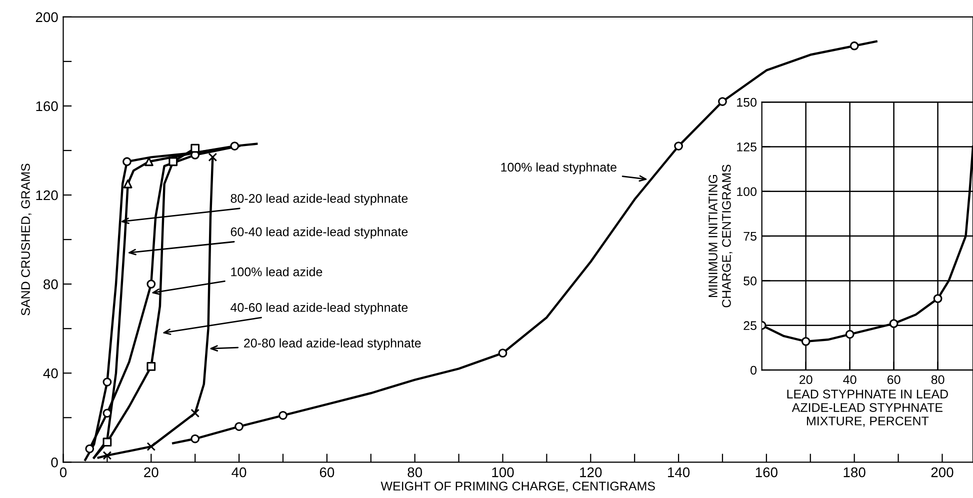  What do you see at coordinates (26, 240) in the screenshot?
I see `y-axis-title: SAND CRUSHED, GRAMS` at bounding box center [26, 240].